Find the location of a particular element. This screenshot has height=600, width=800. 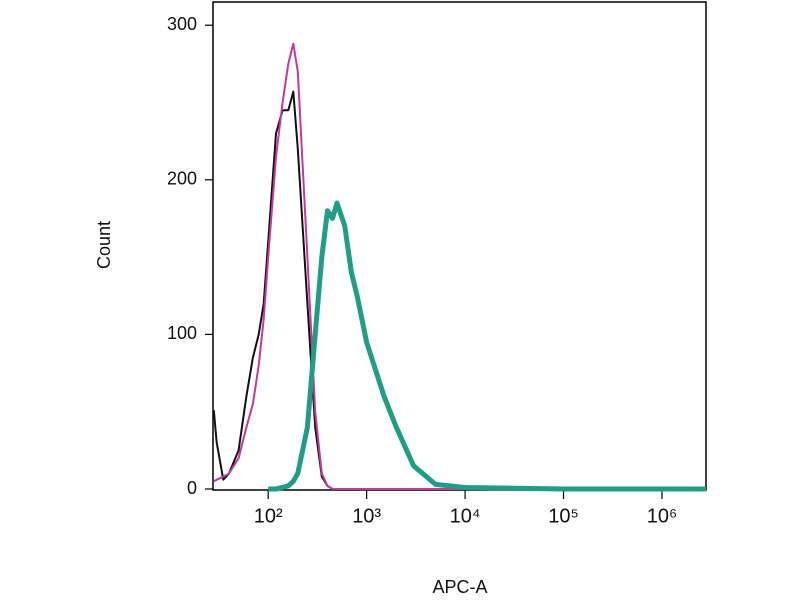

y-tick-label: 200 is located at coordinates (182, 179).